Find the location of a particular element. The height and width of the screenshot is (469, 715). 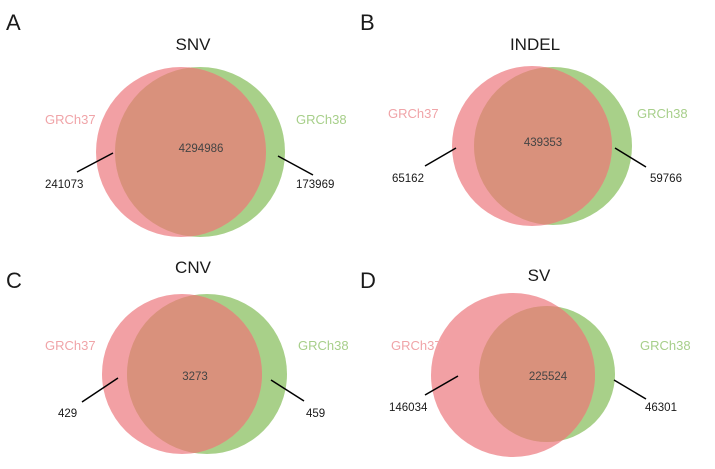

panel-letter: D is located at coordinates (368, 280).